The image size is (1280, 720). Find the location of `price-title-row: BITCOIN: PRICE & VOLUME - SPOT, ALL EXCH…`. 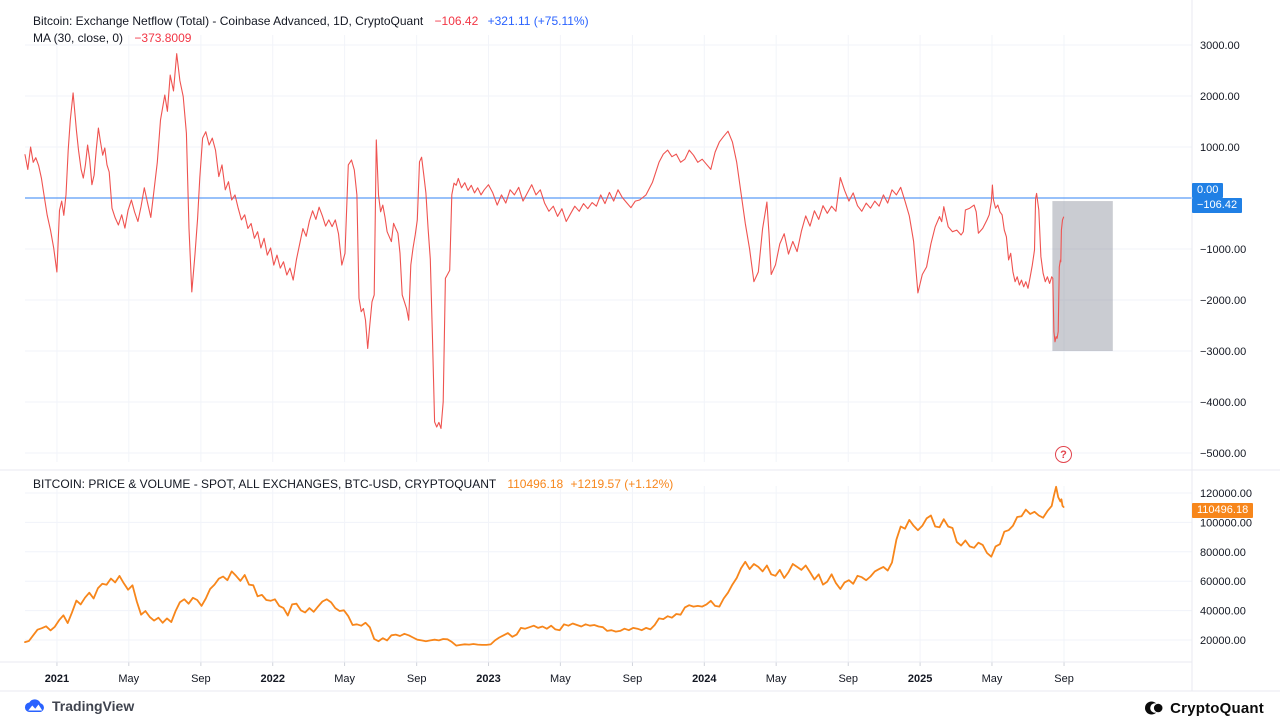

price-title-row: BITCOIN: PRICE & VOLUME - SPOT, ALL EXCH… is located at coordinates (353, 484).